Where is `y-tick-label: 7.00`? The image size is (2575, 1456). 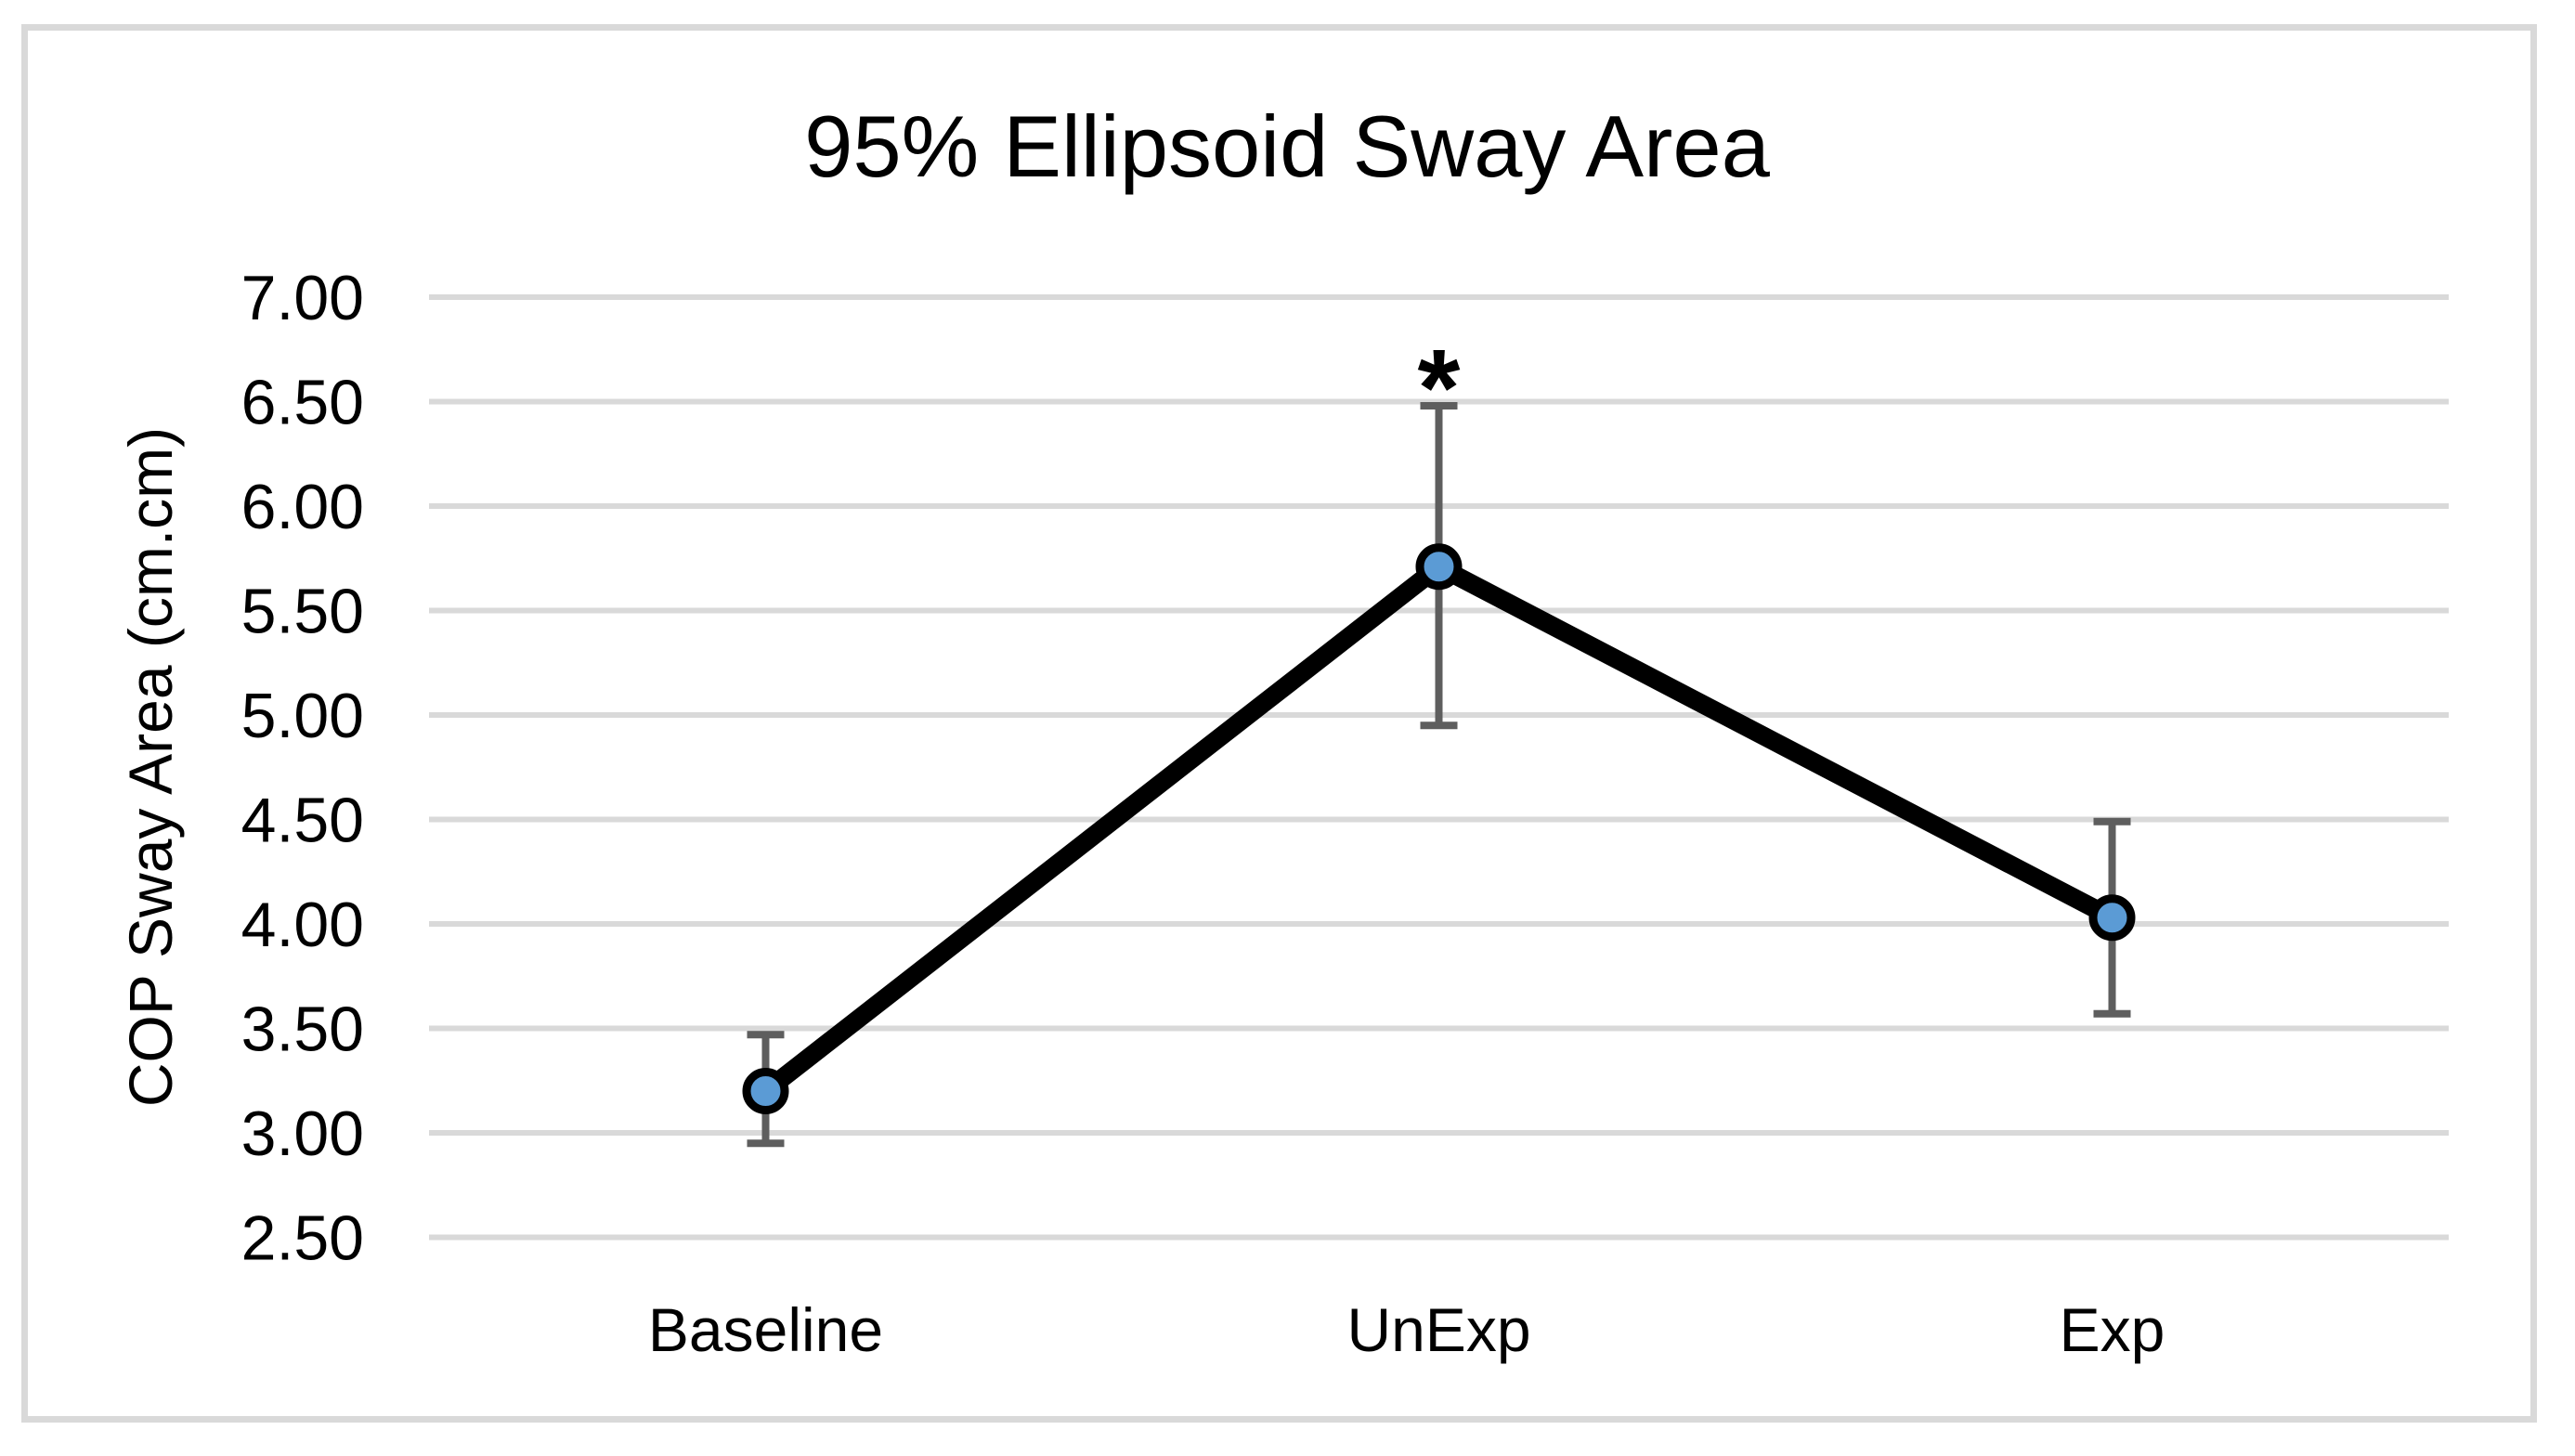 y-tick-label: 7.00 is located at coordinates (302, 298).